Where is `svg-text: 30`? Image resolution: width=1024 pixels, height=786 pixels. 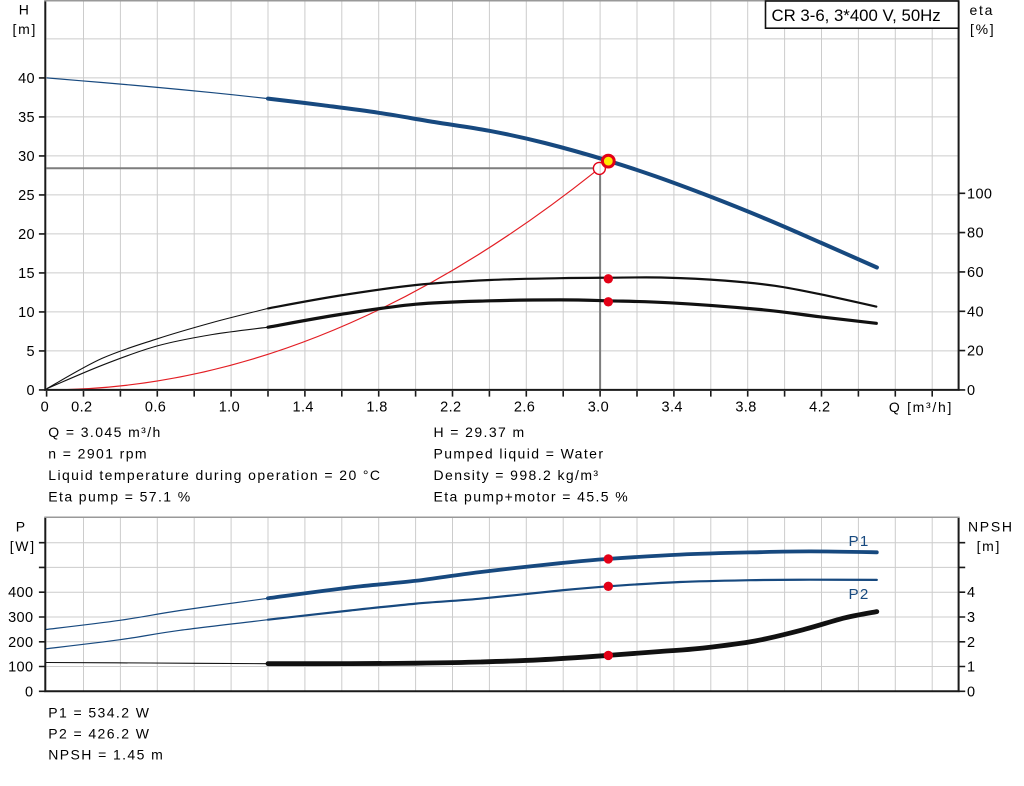 svg-text: 30 is located at coordinates (26, 157).